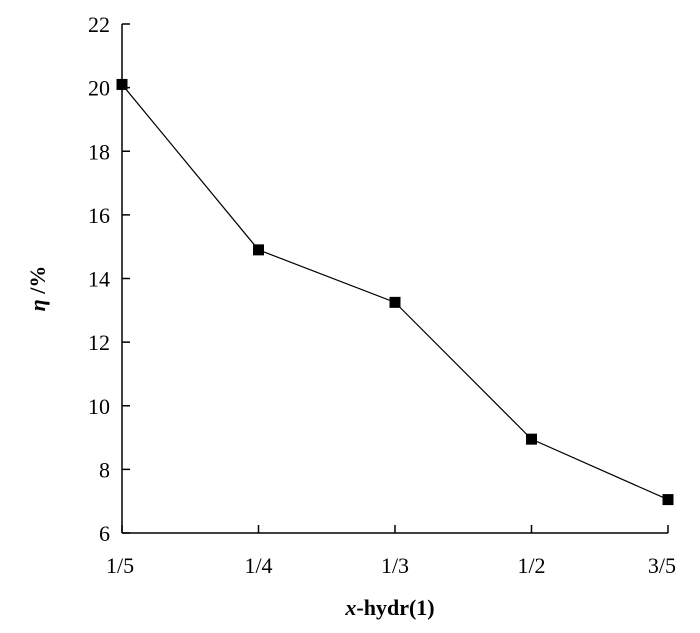 This screenshot has width=700, height=633. What do you see at coordinates (104, 469) in the screenshot?
I see `y-tick-label: 8` at bounding box center [104, 469].